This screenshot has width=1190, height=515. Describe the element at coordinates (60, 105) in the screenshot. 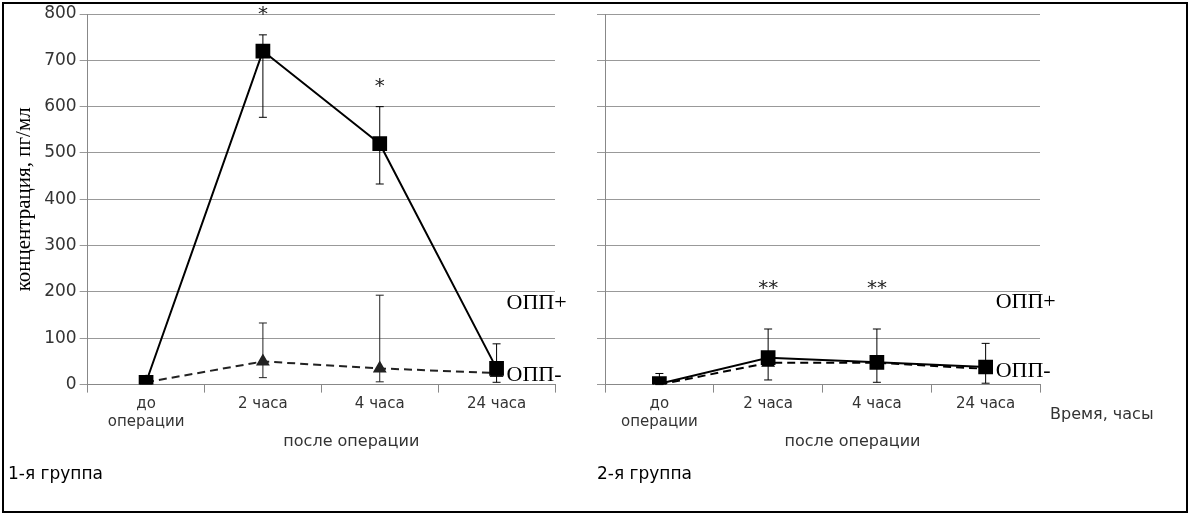

I see `y-tick-label: 600` at that location.